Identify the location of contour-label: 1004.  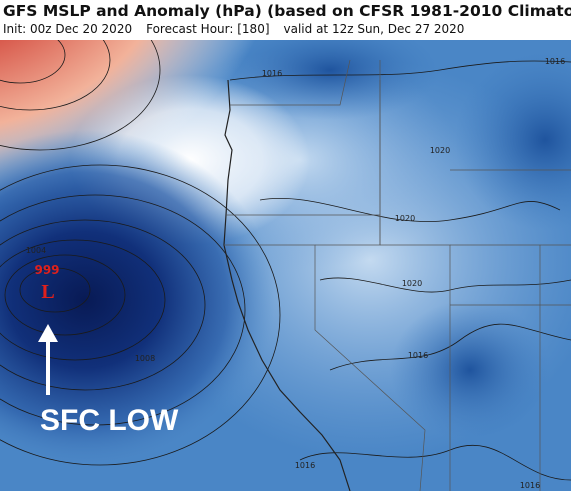
(36, 250).